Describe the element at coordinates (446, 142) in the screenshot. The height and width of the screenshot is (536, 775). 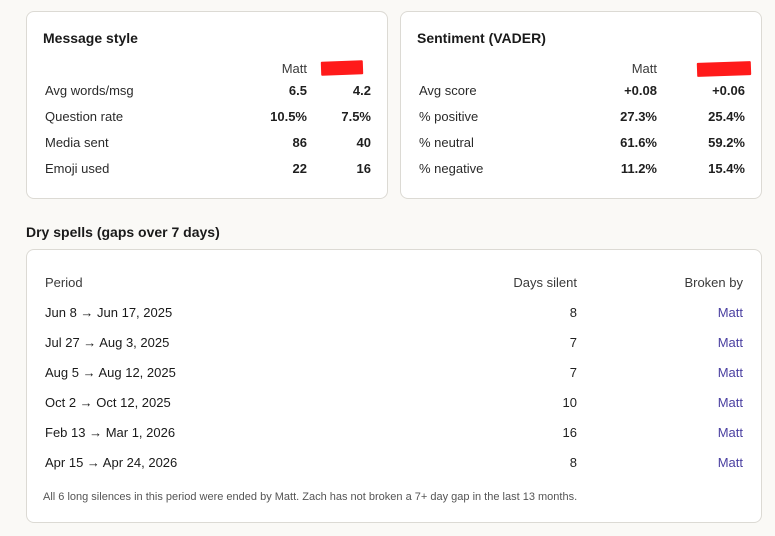
I see `stat-label: % neutral` at that location.